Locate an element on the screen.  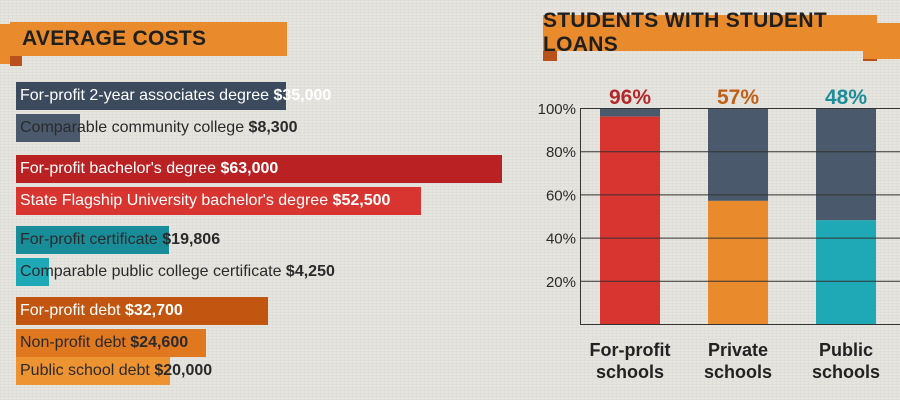
y-tick-label: 20% is located at coordinates (561, 282).